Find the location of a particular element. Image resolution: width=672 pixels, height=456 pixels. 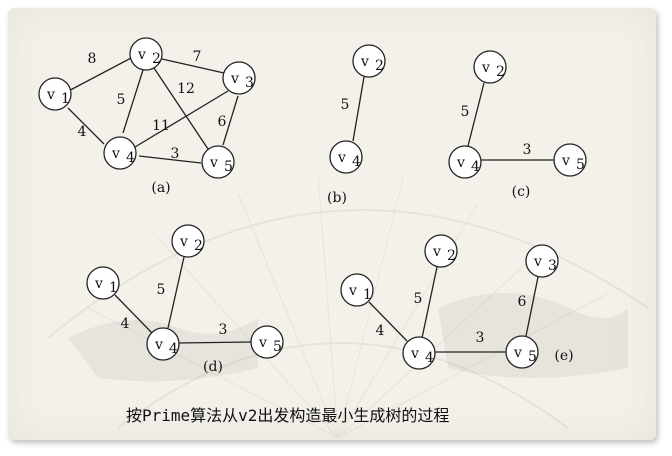

edge-v2-v3 is located at coordinates (193, 66).